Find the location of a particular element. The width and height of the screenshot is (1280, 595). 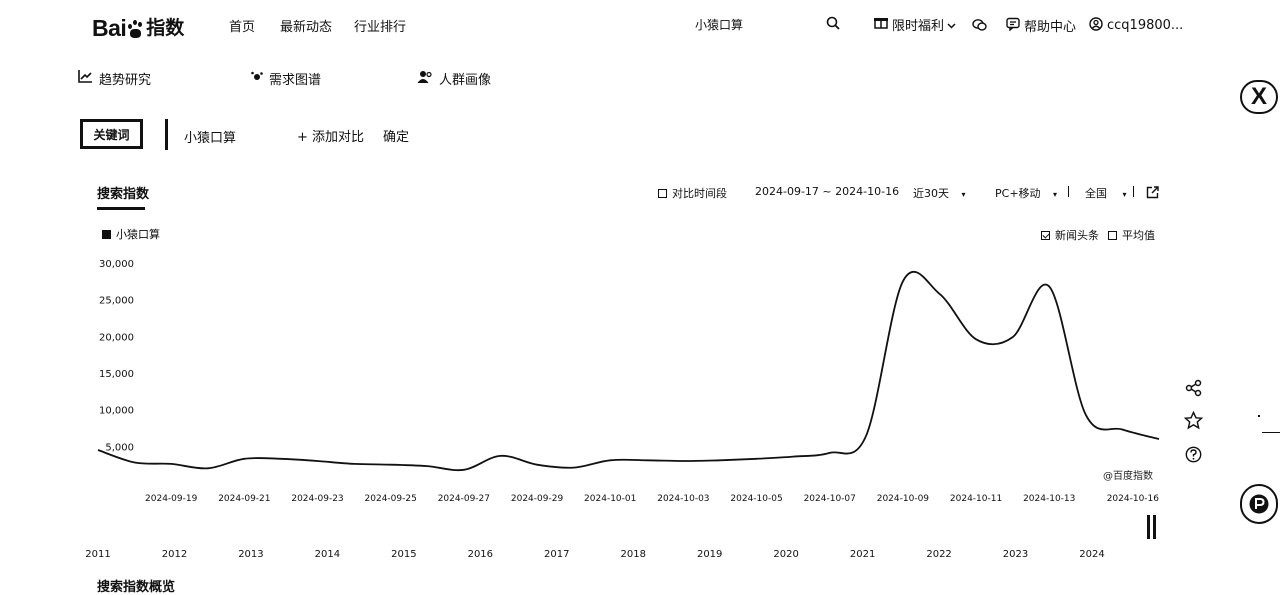

logo-text-zh: 指数 is located at coordinates (165, 28).